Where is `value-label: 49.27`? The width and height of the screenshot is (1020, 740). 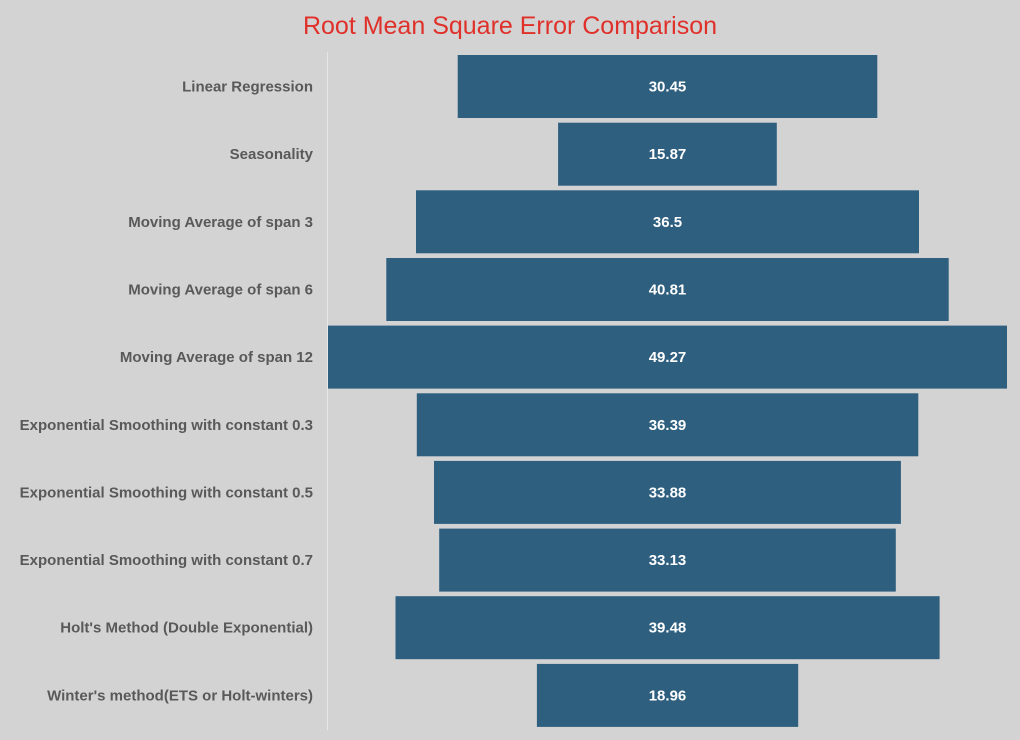 value-label: 49.27 is located at coordinates (668, 357).